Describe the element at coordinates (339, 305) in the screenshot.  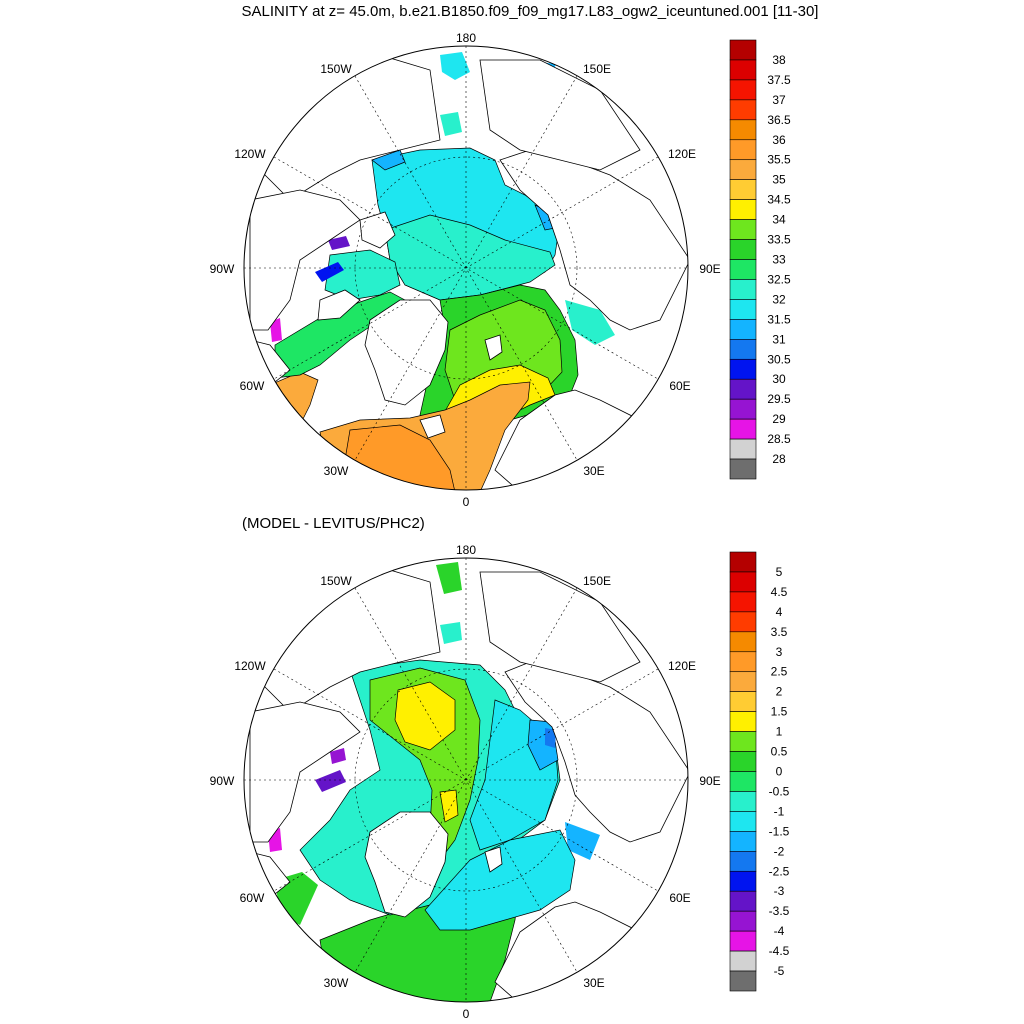
I see `baffin-island-land` at that location.